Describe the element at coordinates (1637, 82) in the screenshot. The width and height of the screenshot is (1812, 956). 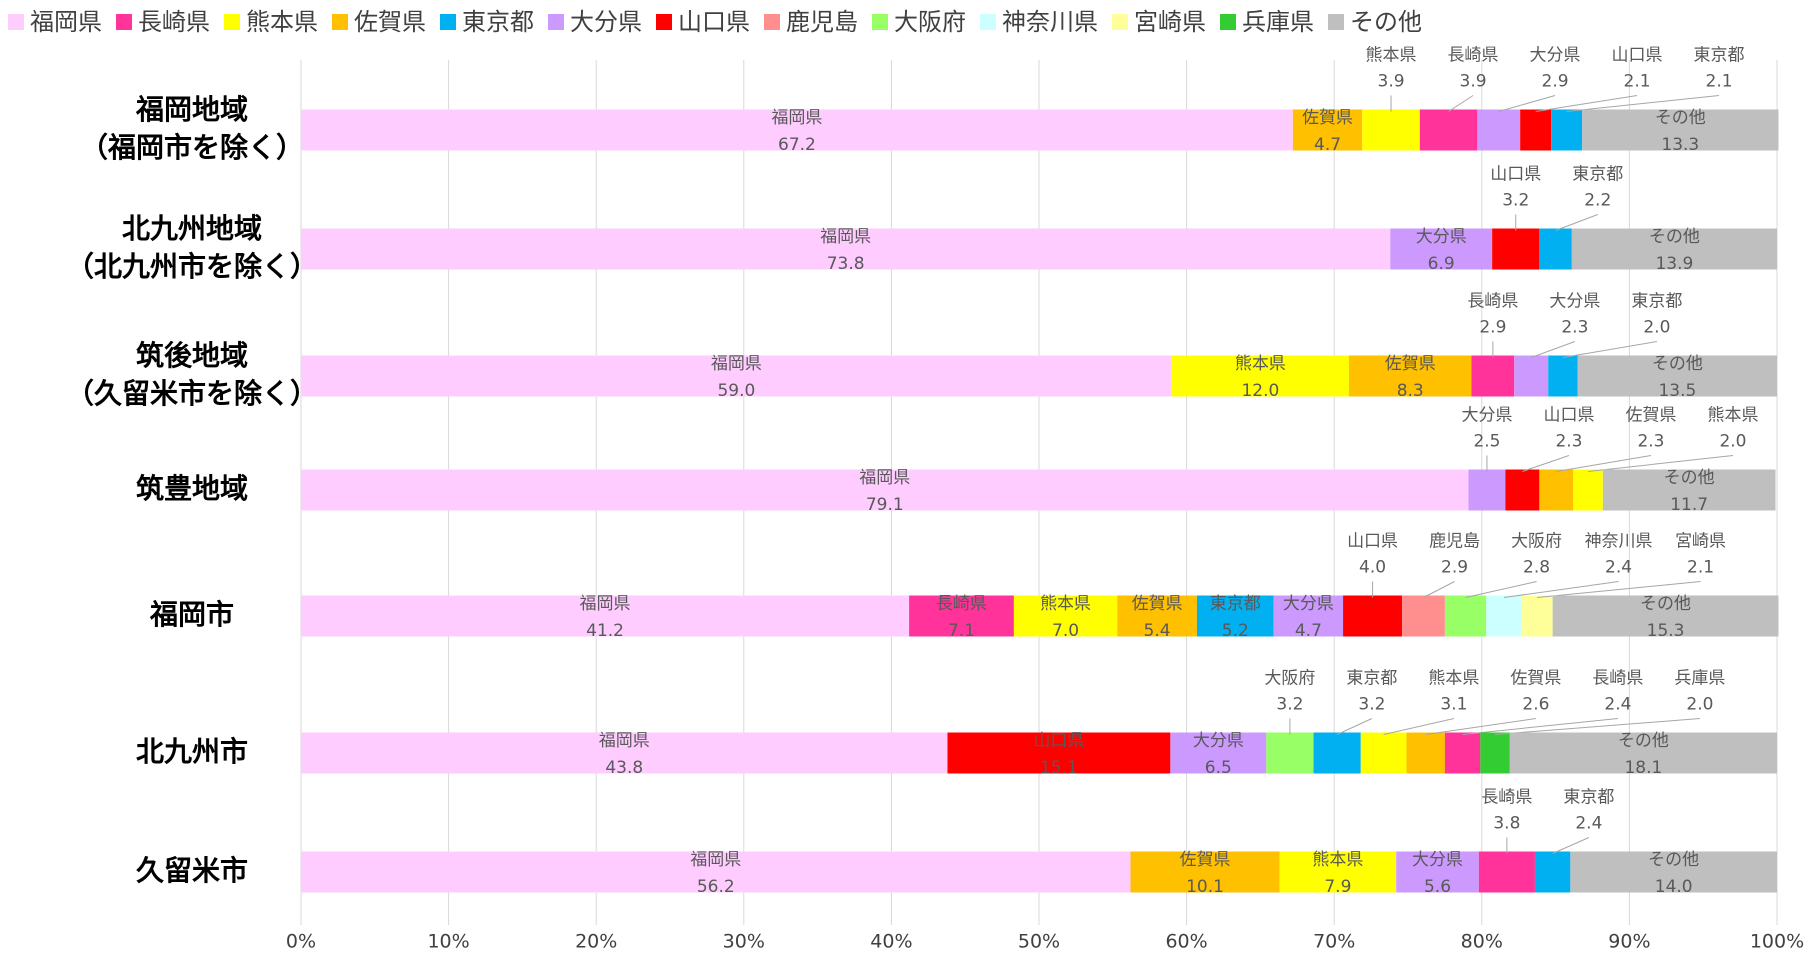
I see `data-label: 2.1` at that location.